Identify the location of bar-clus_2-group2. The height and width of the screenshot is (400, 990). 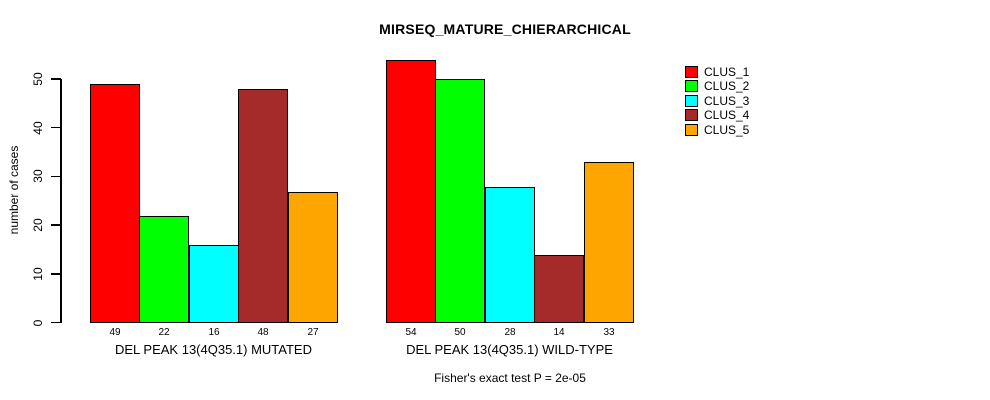
(460, 201).